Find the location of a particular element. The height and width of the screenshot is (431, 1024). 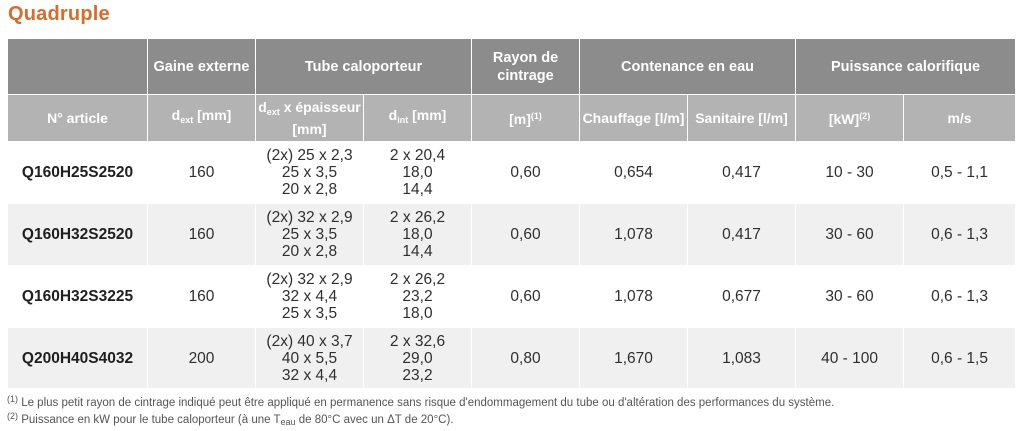

sanitaire-value: 0,677 is located at coordinates (742, 296).